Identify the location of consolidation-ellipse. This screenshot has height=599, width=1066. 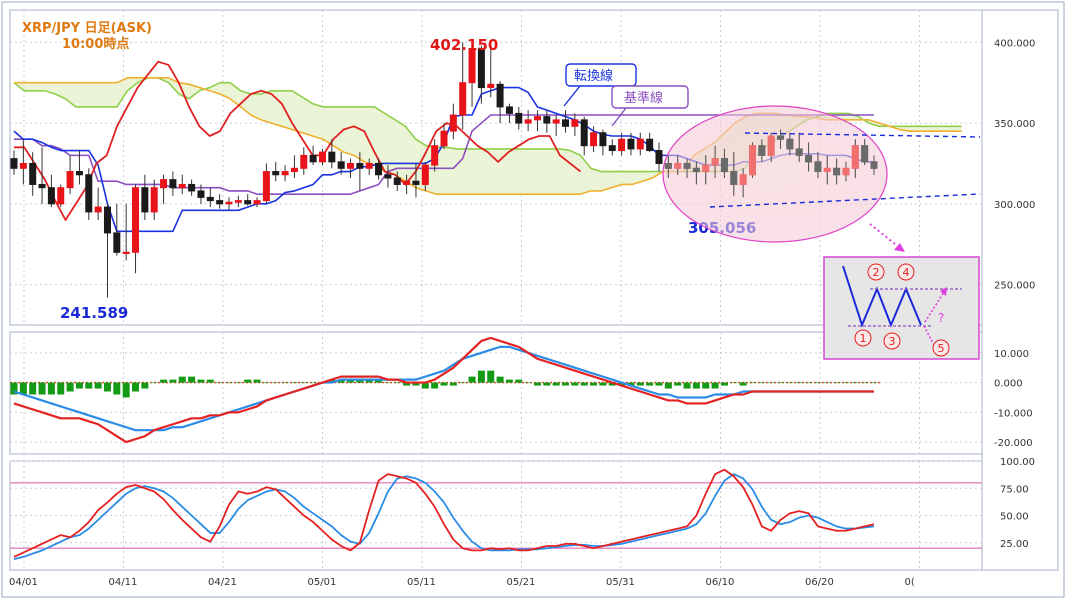
(775, 174).